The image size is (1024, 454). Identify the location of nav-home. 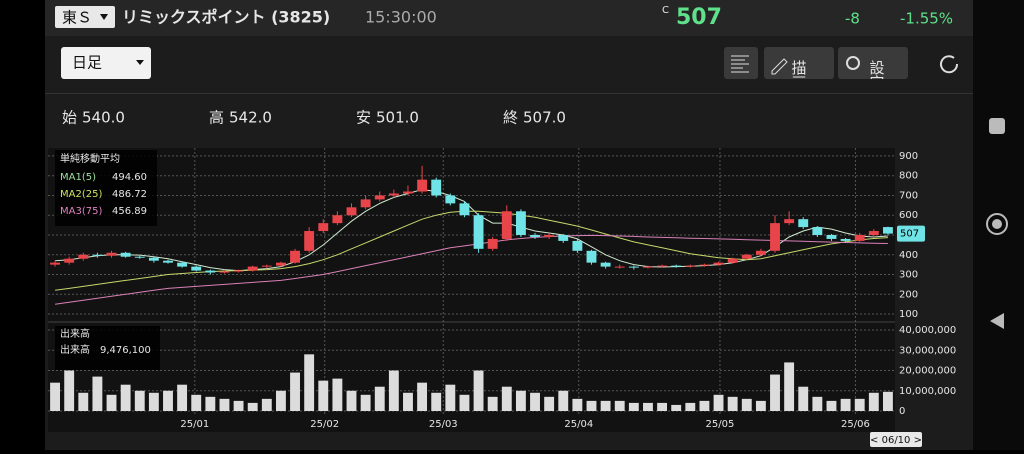
(997, 224).